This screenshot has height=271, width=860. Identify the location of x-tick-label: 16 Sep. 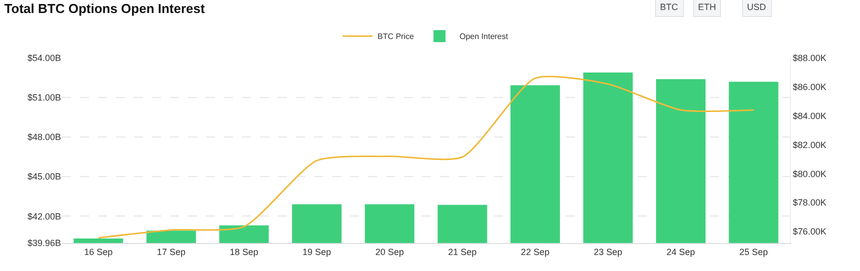
(98, 251).